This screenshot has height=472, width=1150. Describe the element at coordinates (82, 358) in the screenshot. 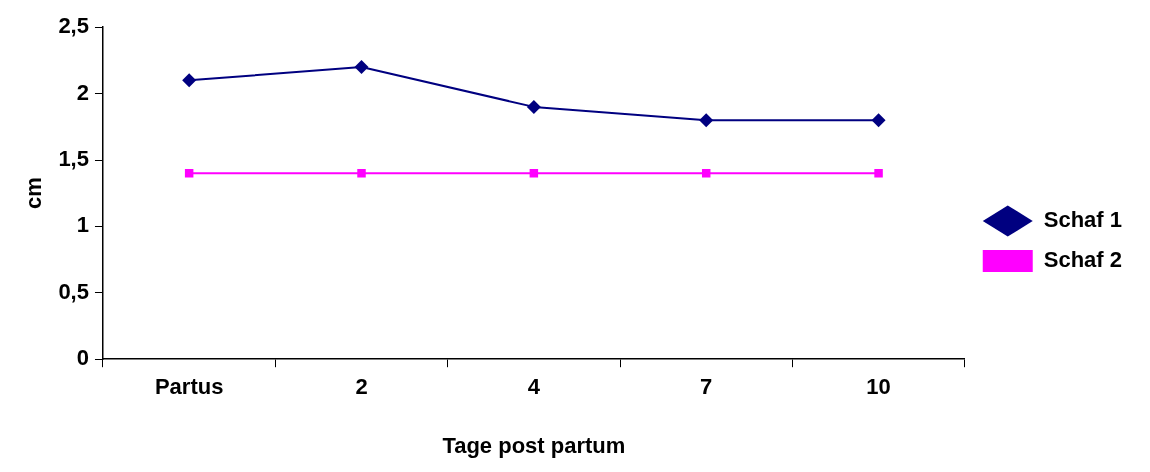

I see `y-tick-label: 0` at that location.